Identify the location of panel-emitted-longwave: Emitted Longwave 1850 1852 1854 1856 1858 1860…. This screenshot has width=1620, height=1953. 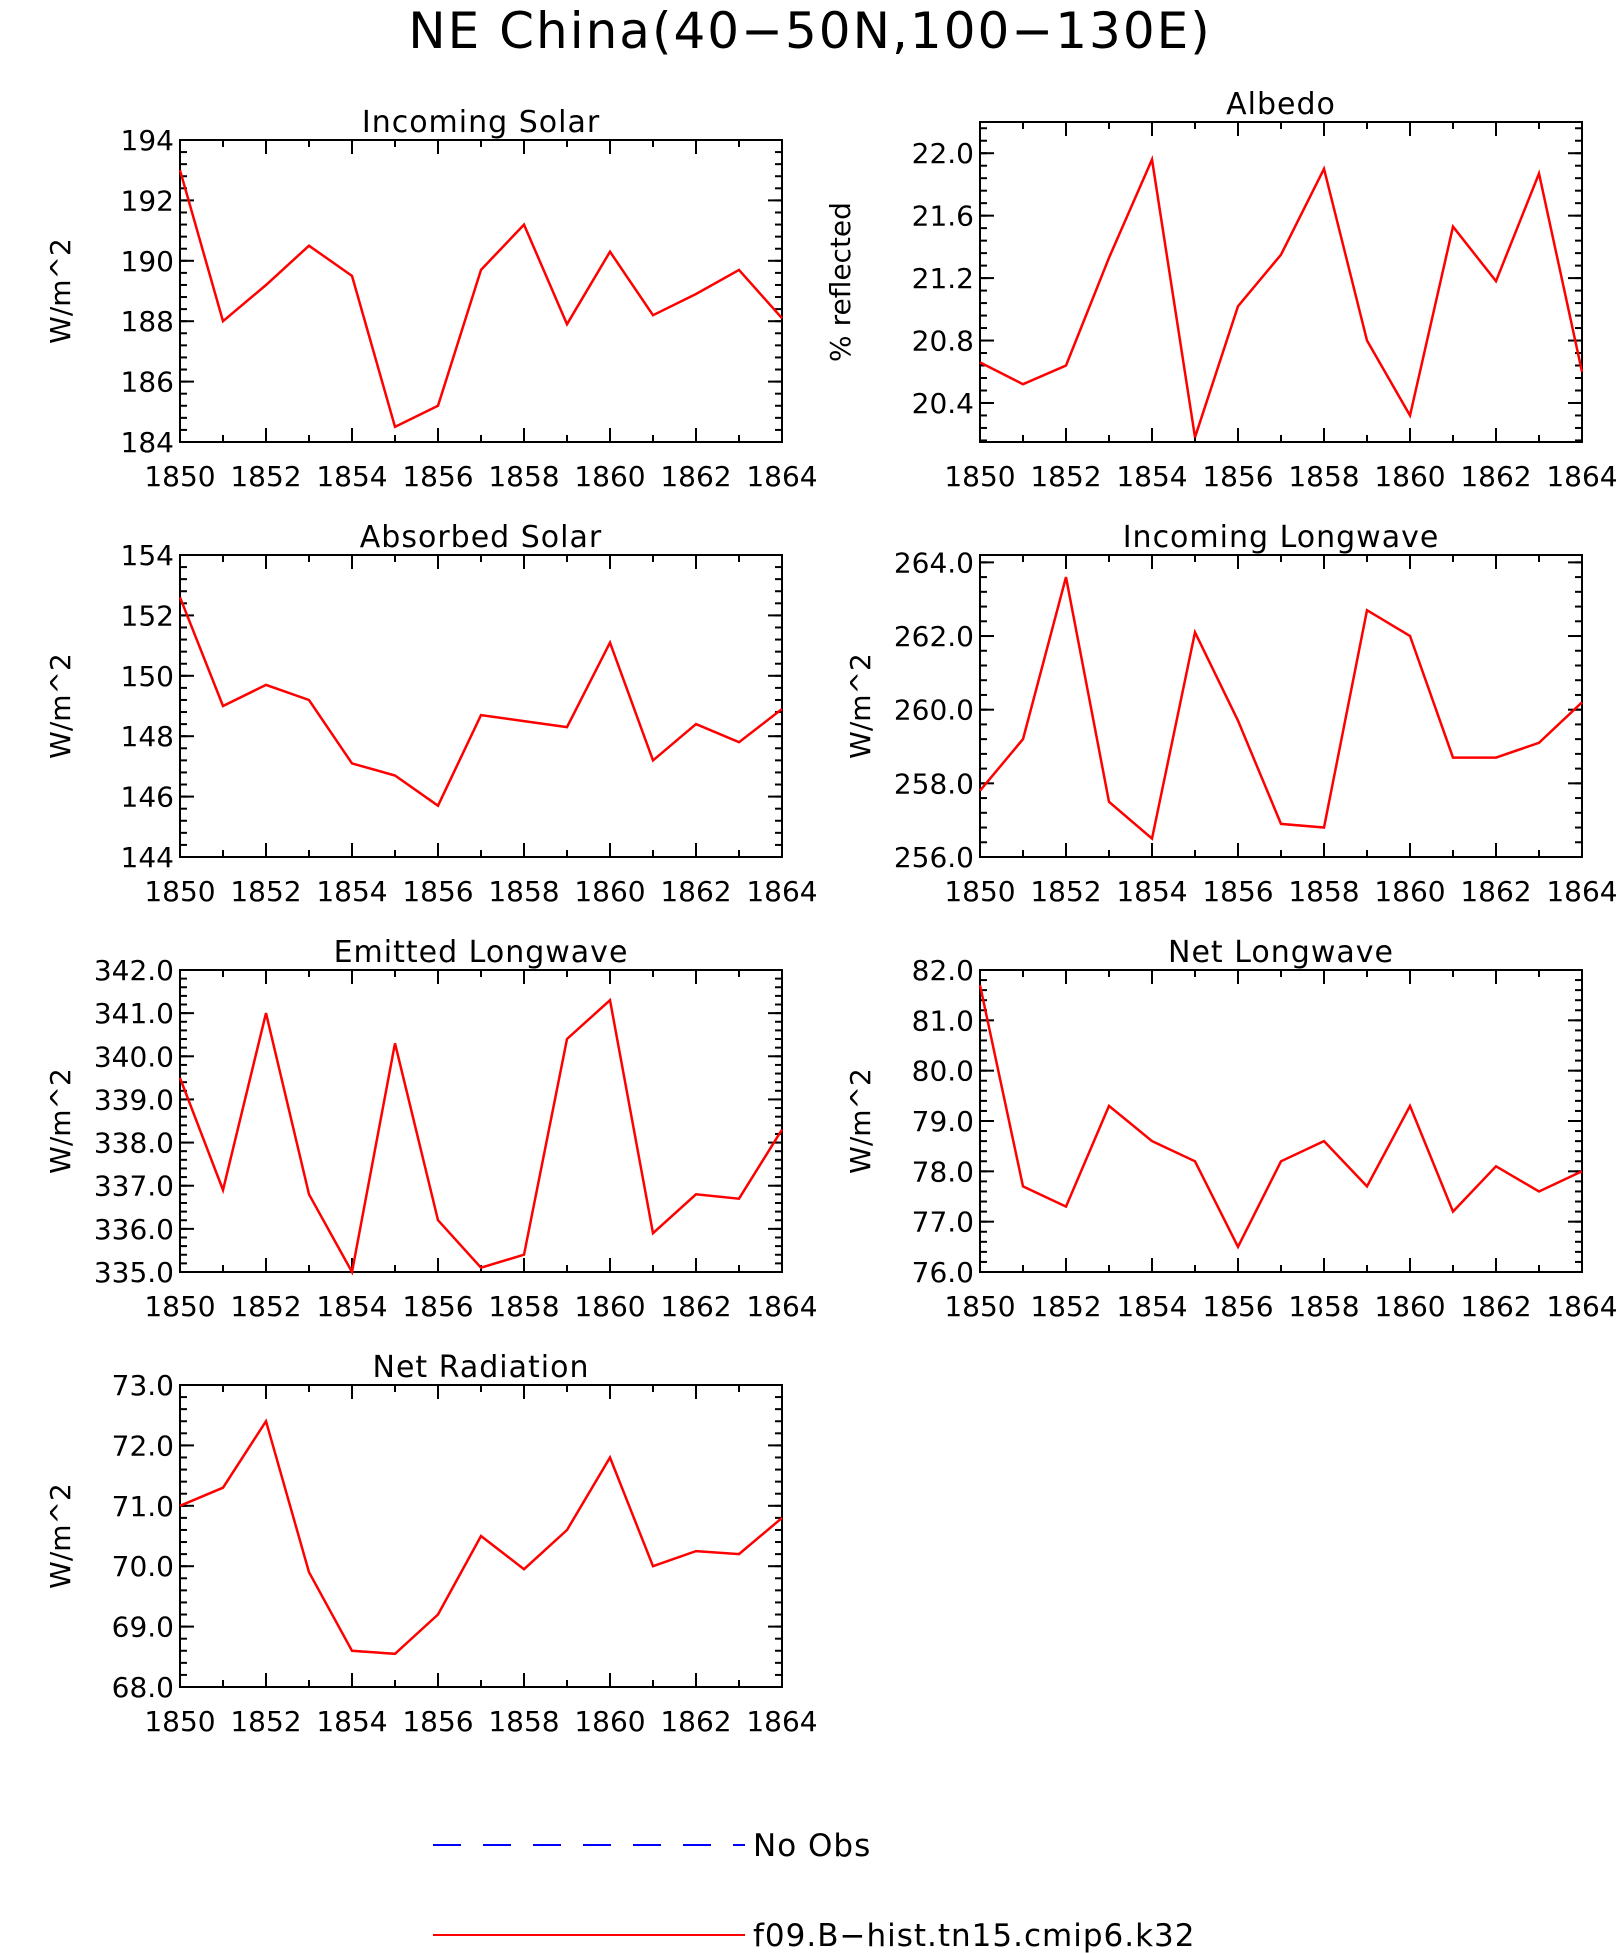
(431, 1129).